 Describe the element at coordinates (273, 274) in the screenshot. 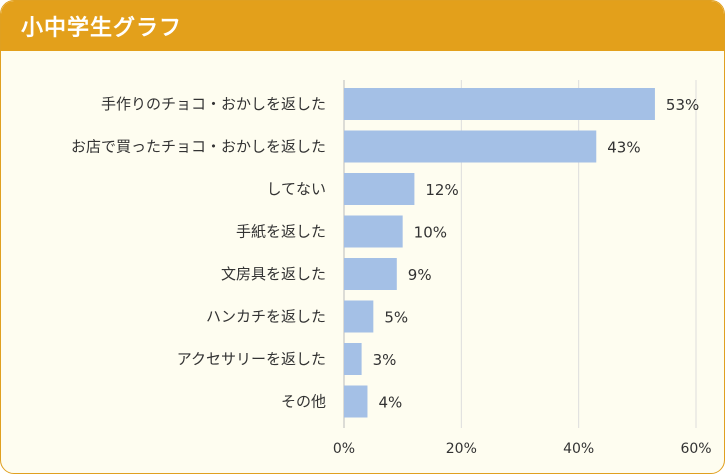

I see `category-label: 文房具を返した` at that location.